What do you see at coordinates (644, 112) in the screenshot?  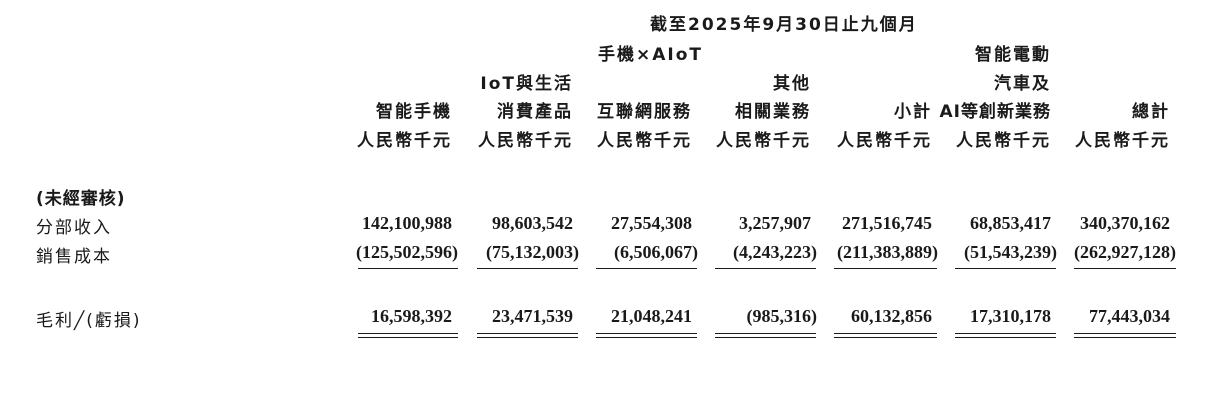 I see `col-header-internet-services: 互聯網服務` at bounding box center [644, 112].